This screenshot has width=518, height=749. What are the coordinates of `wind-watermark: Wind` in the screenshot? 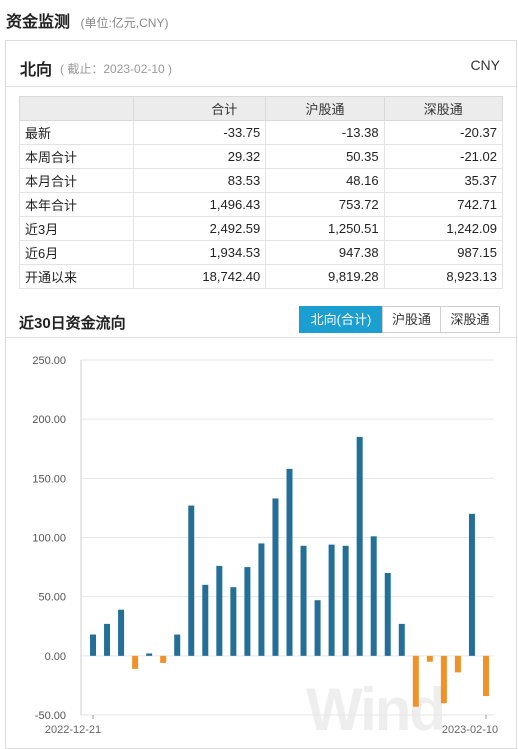 It's located at (376, 709).